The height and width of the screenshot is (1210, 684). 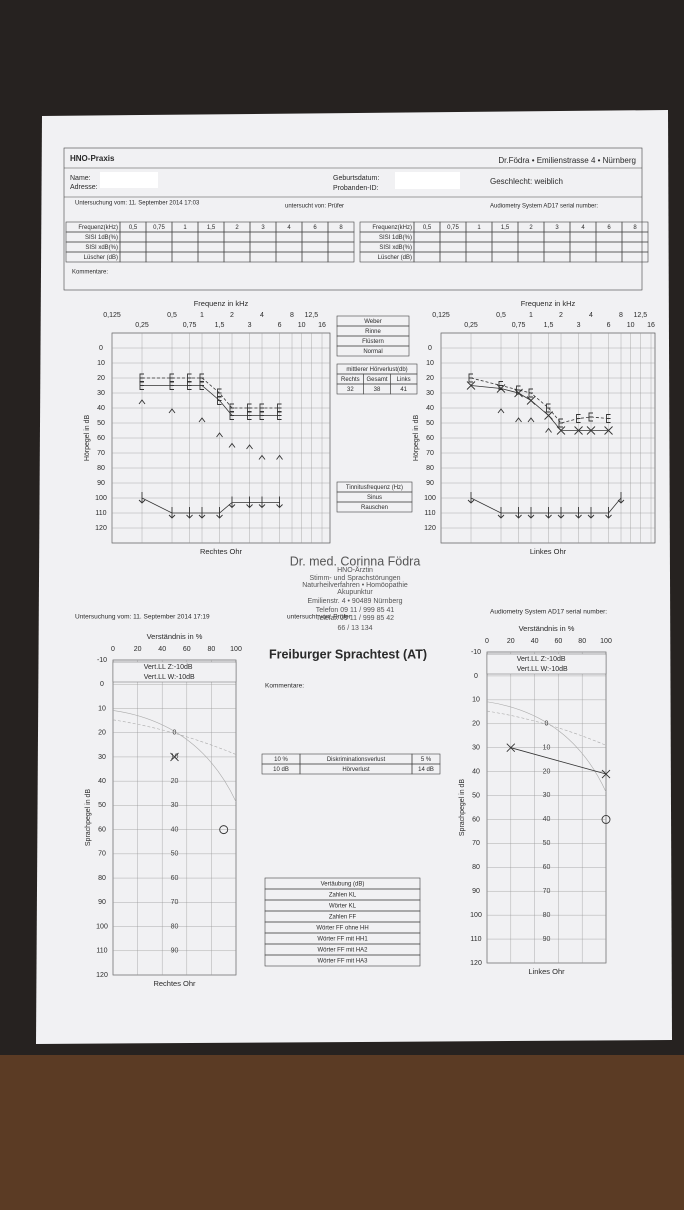 I want to click on reference-label: 60, so click(x=175, y=878).